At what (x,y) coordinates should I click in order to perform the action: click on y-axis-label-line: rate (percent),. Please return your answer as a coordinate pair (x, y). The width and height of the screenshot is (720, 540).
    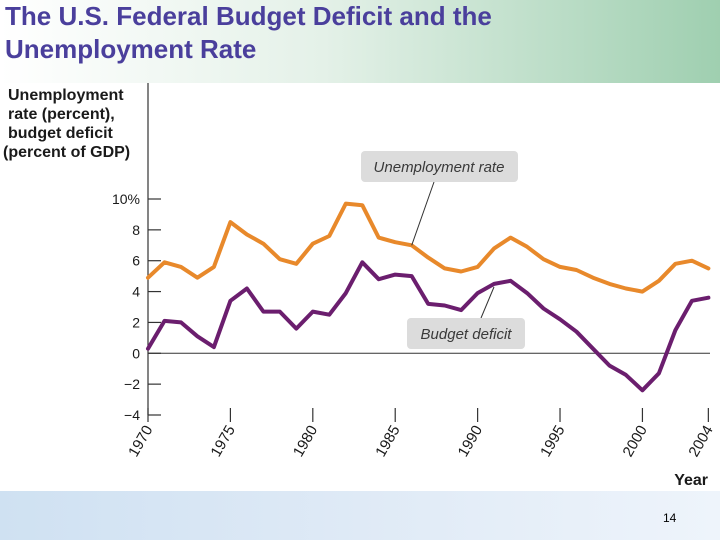
    Looking at the image, I should click on (61, 114).